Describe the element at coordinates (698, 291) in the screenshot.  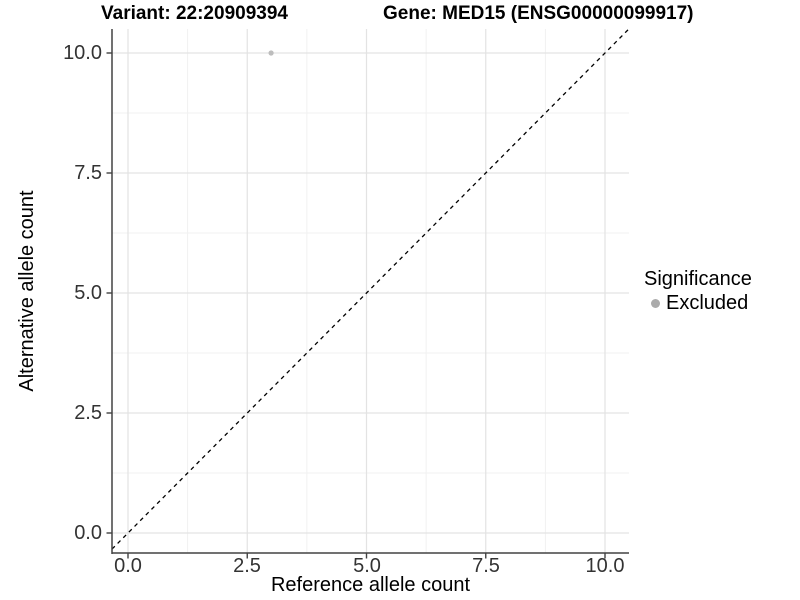
I see `legend: Significance Excluded` at that location.